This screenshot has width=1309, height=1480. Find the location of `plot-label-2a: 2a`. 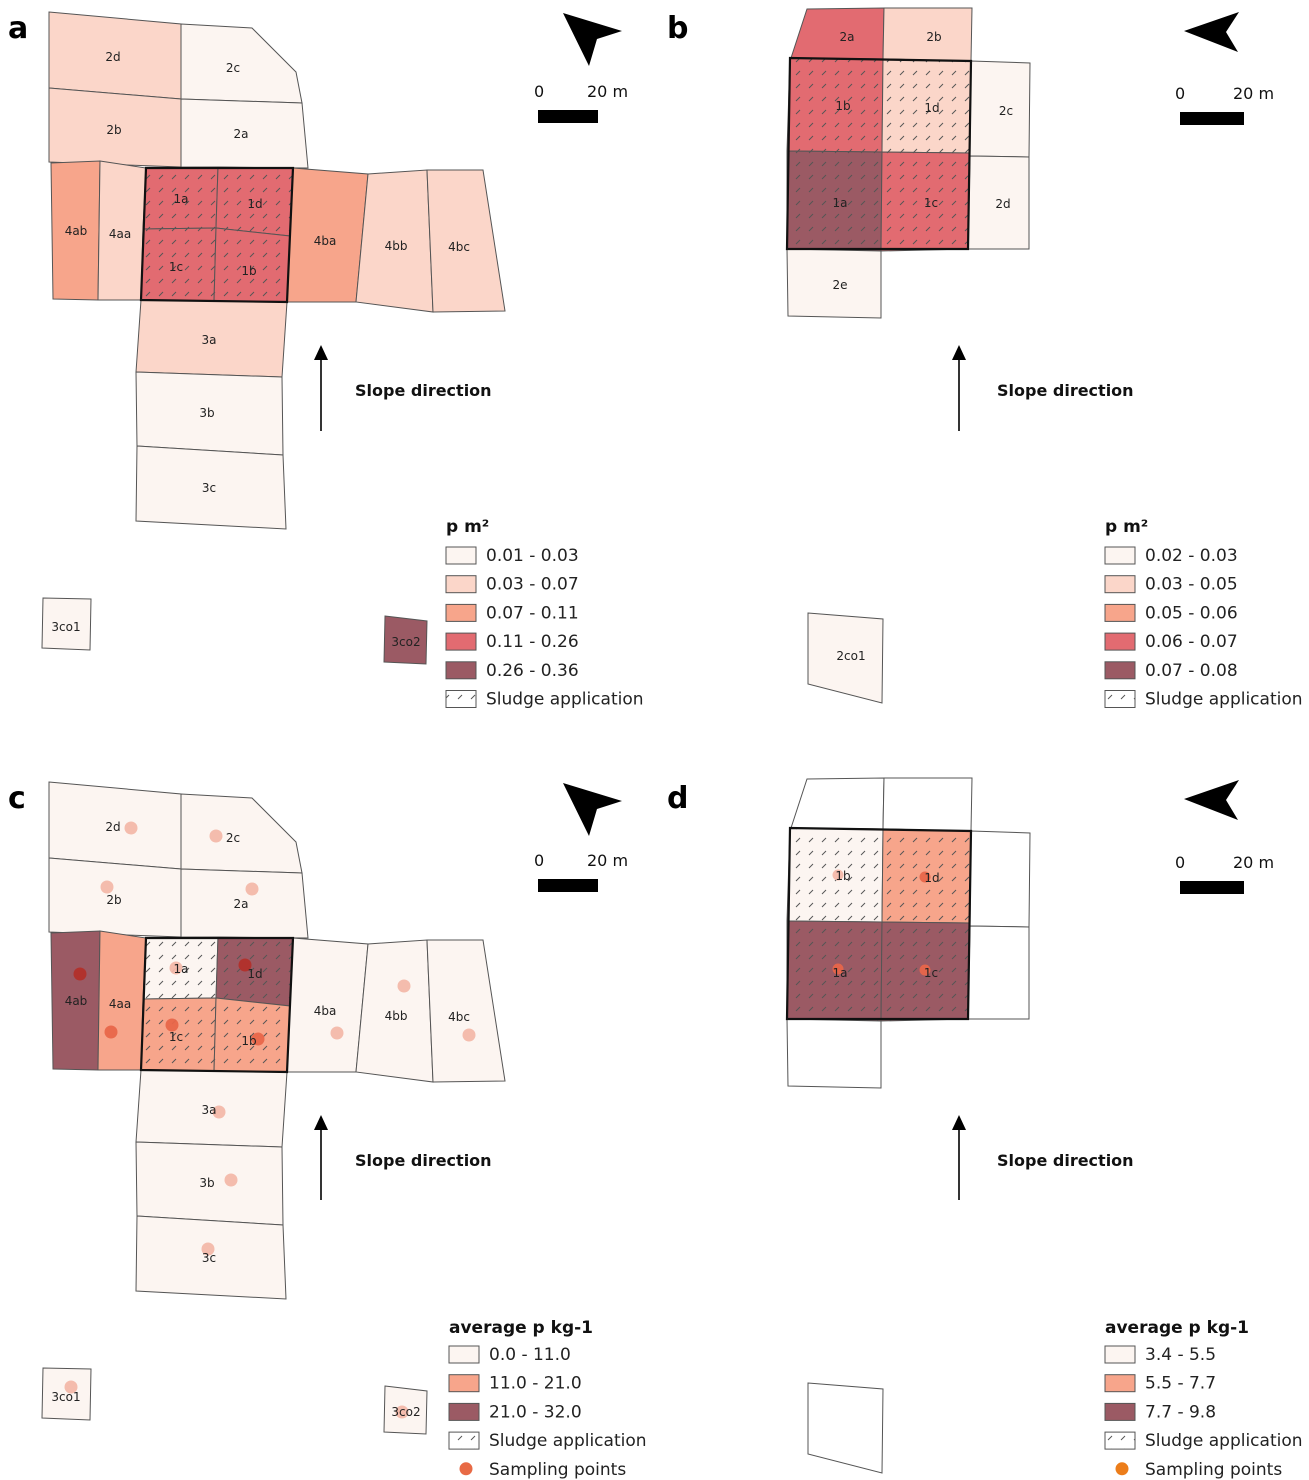

plot-label-2a: 2a is located at coordinates (847, 37).